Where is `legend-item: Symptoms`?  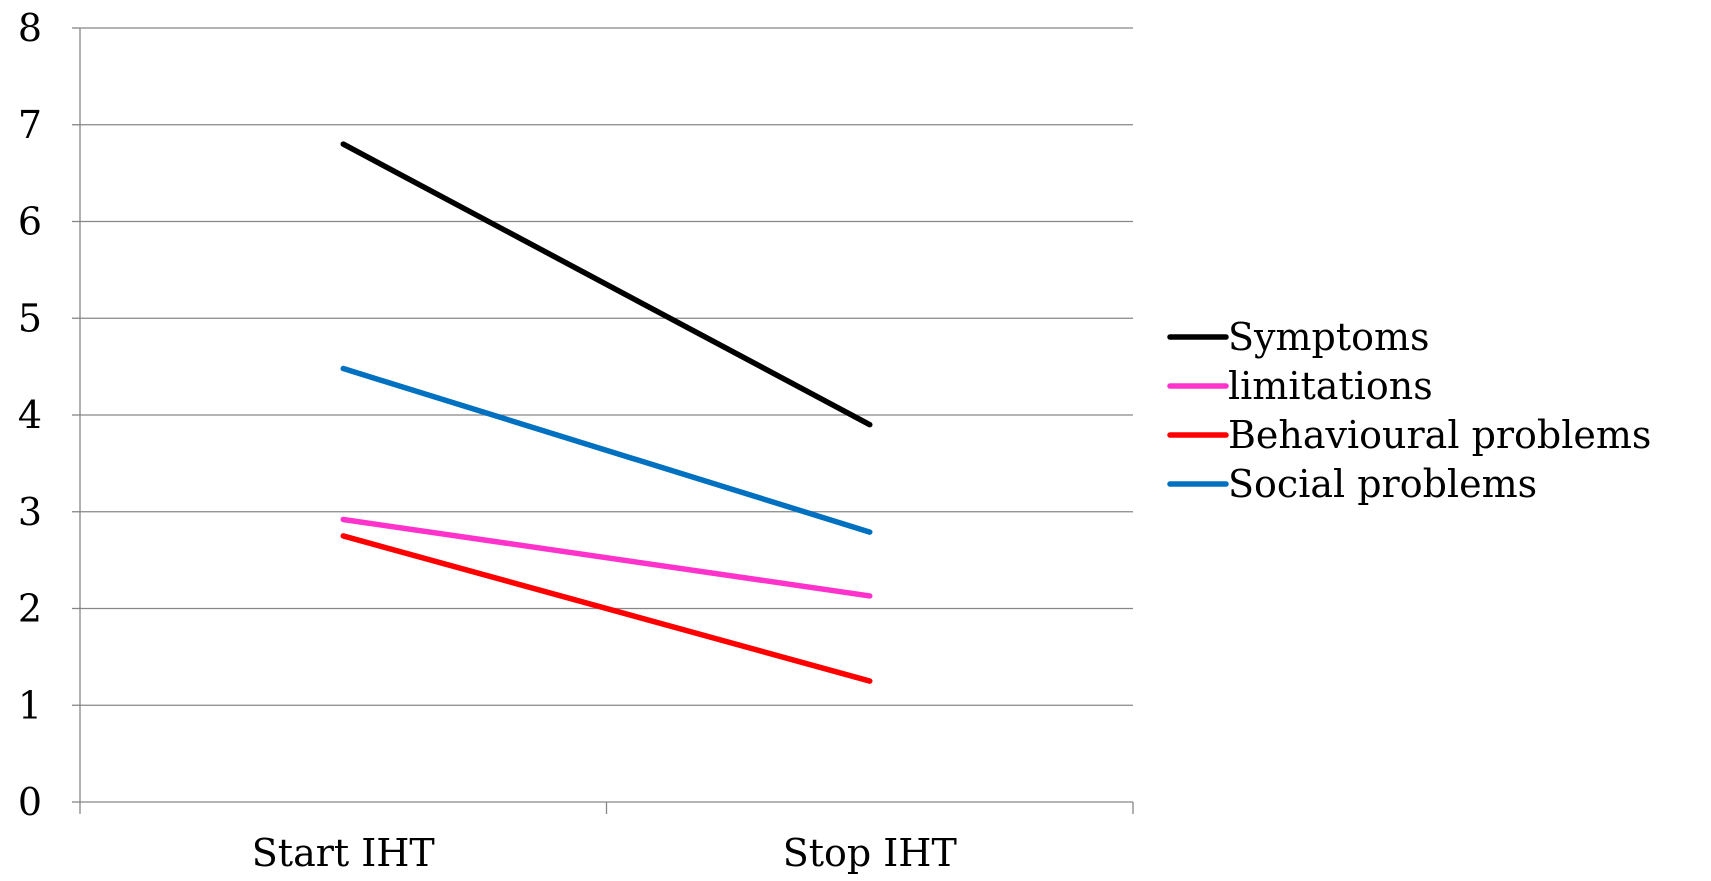
legend-item: Symptoms is located at coordinates (1298, 337).